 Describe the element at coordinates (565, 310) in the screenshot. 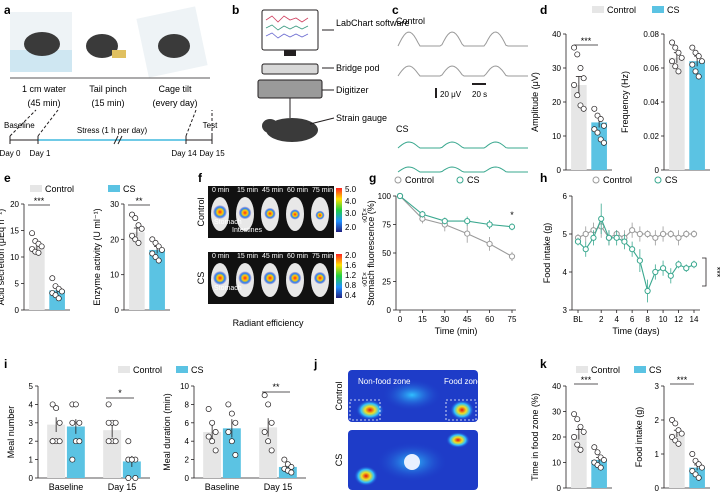

I see `y-tick-label: 3` at that location.